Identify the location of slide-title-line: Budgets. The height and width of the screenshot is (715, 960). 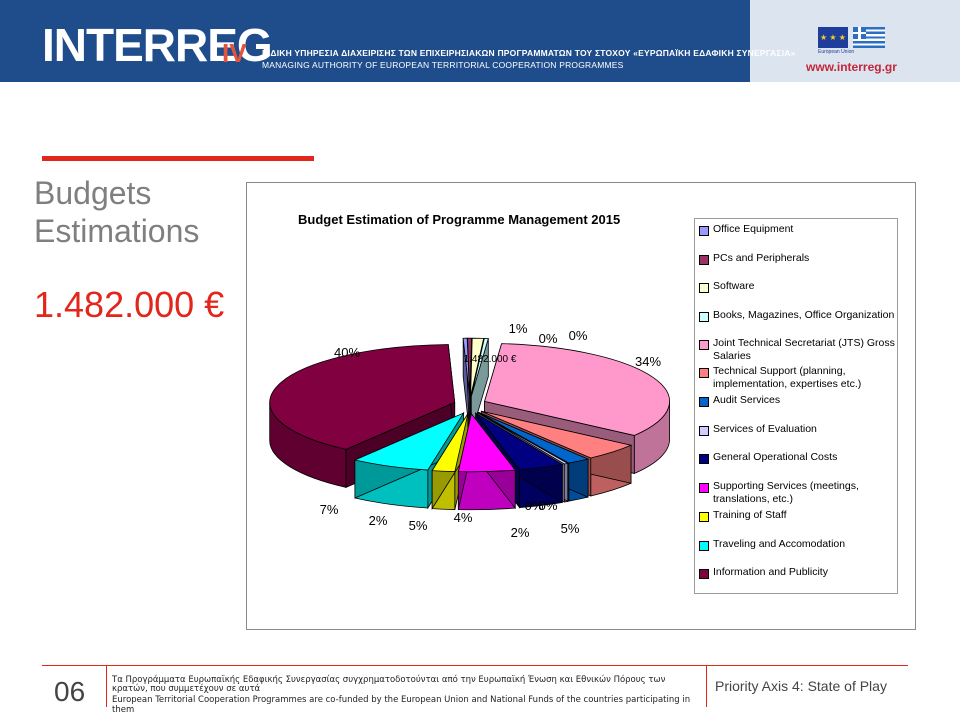
(93, 193).